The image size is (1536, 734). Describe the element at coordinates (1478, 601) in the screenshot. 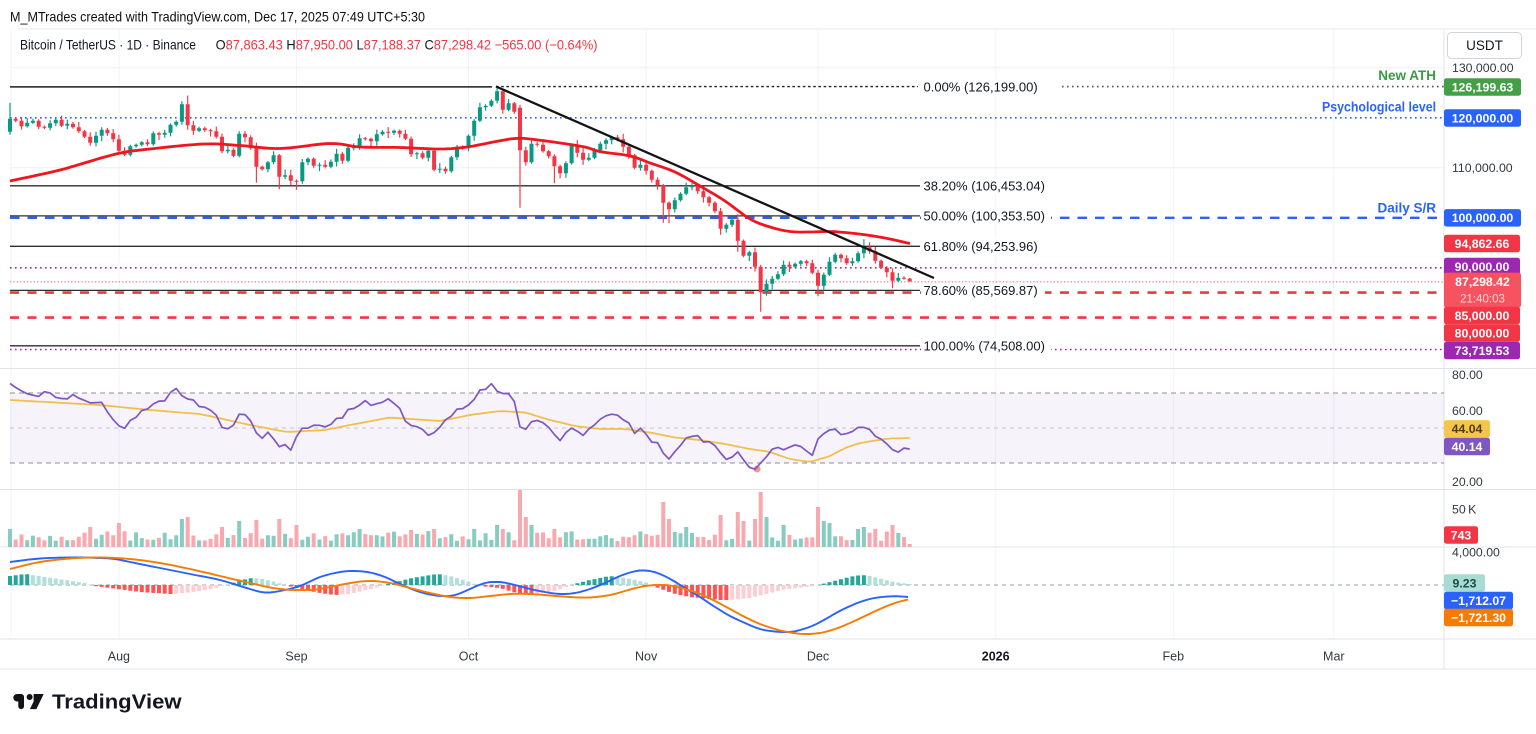

I see `svg-text: −1,712.07` at that location.